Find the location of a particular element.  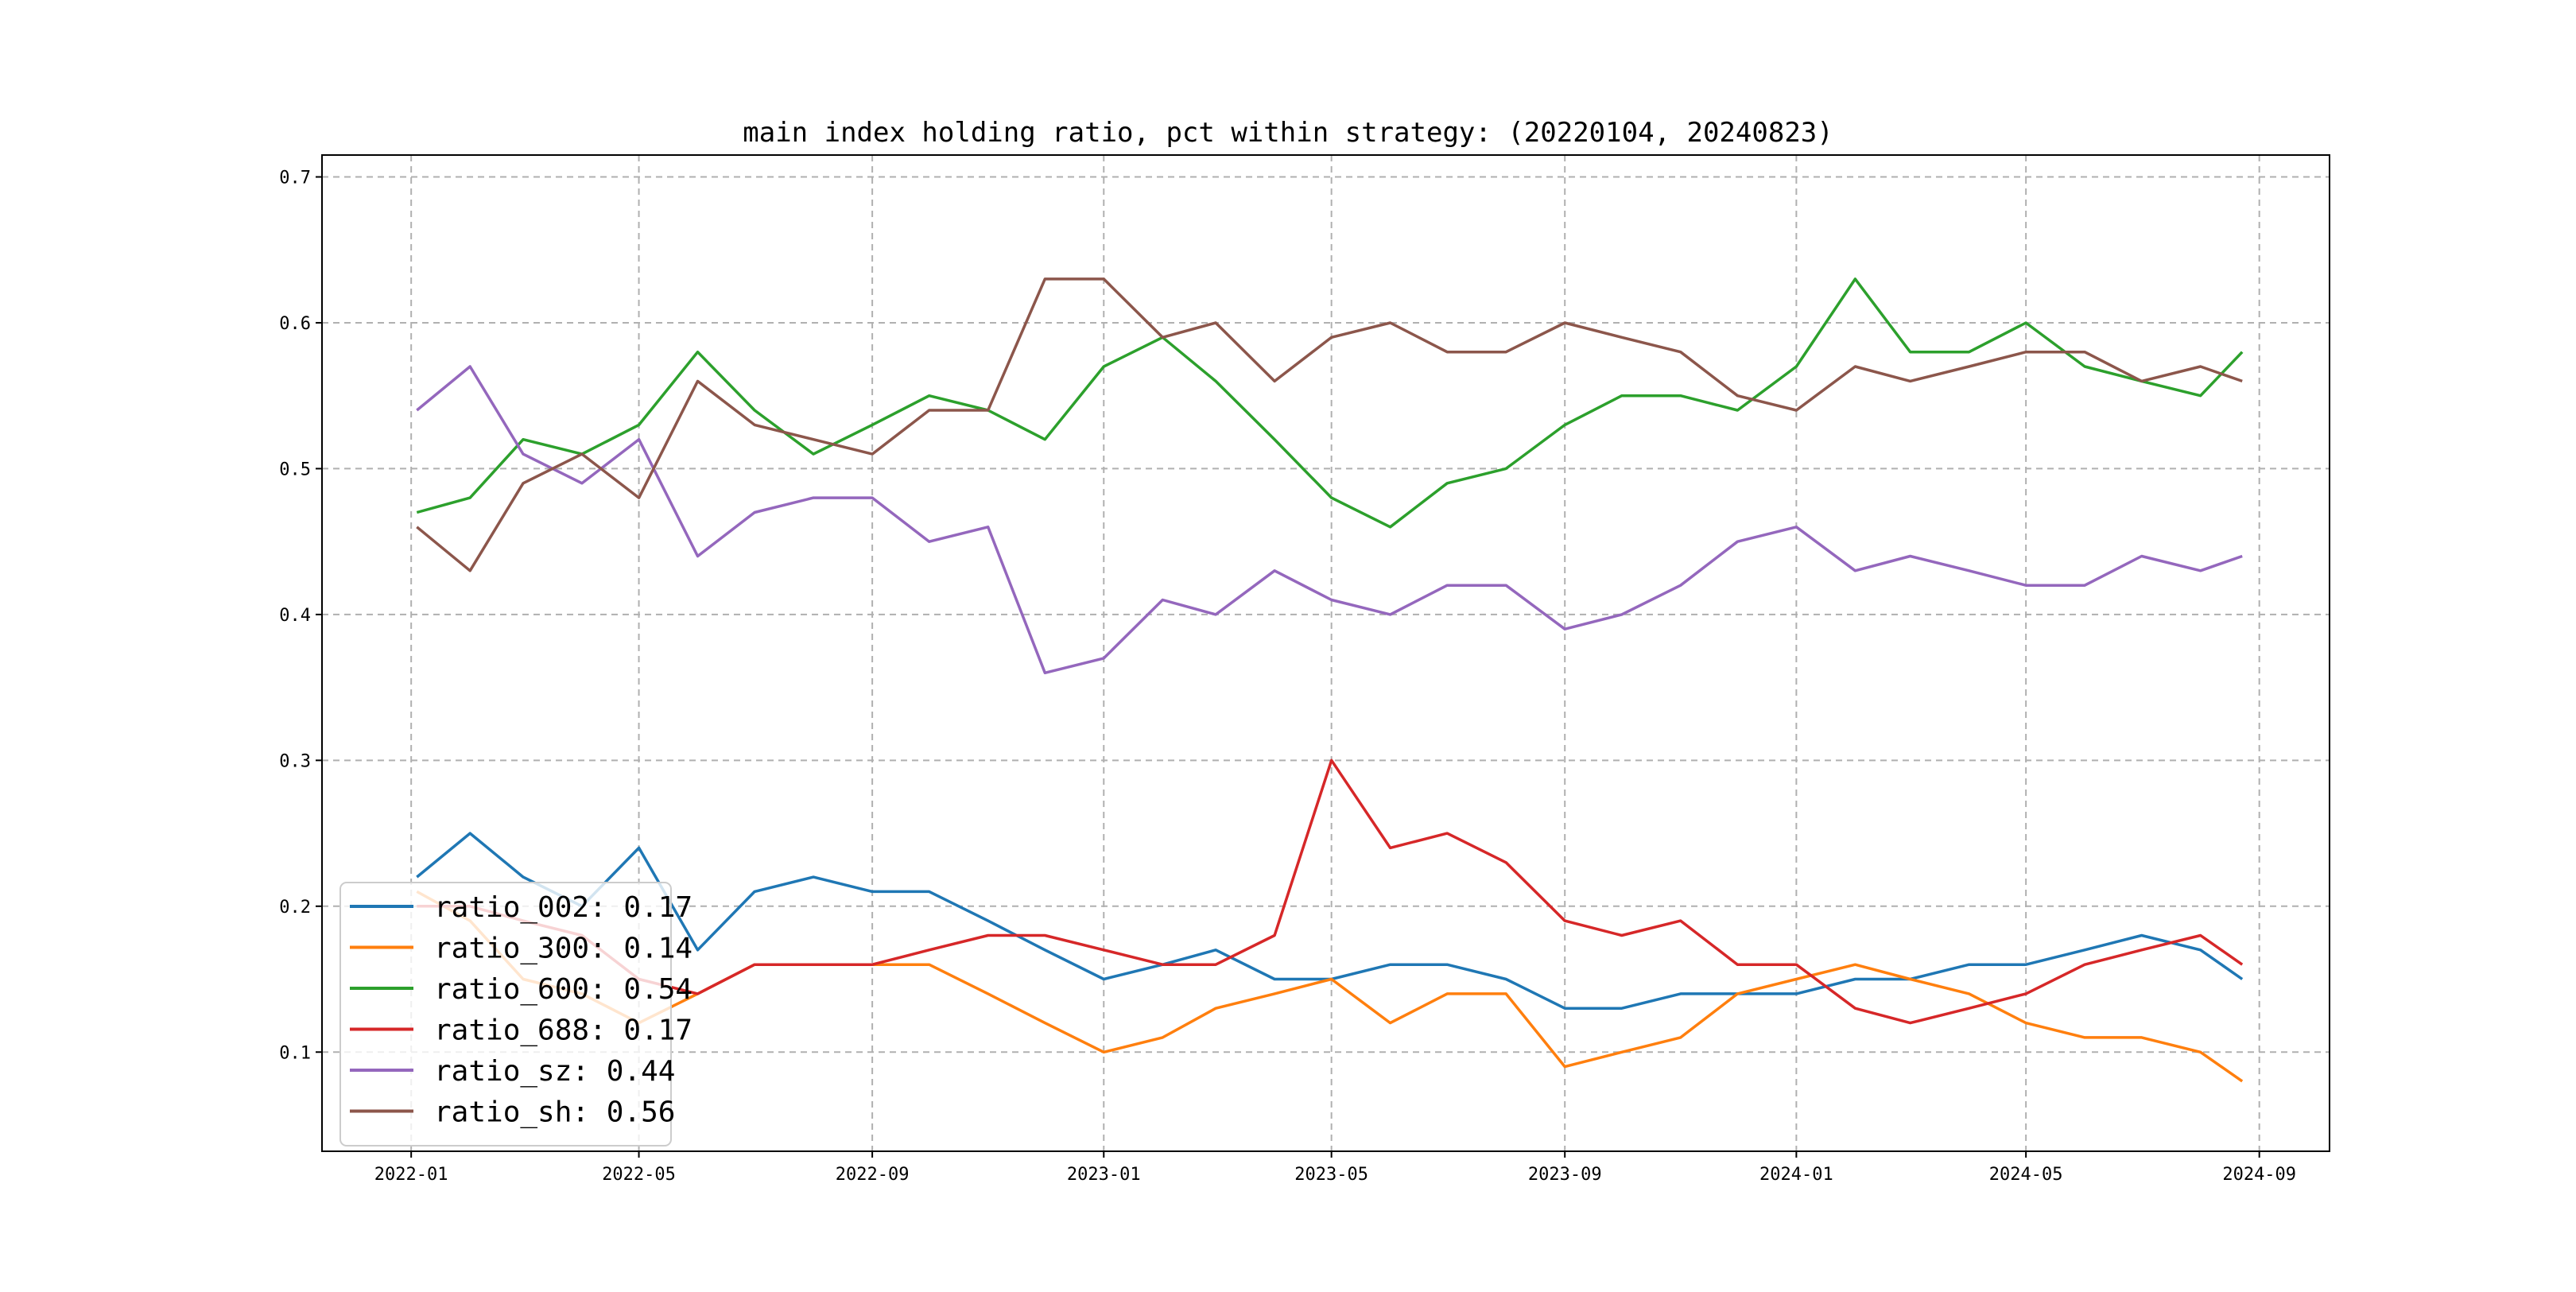

legend-label: ratio_sh: 0.56 is located at coordinates (554, 1113).